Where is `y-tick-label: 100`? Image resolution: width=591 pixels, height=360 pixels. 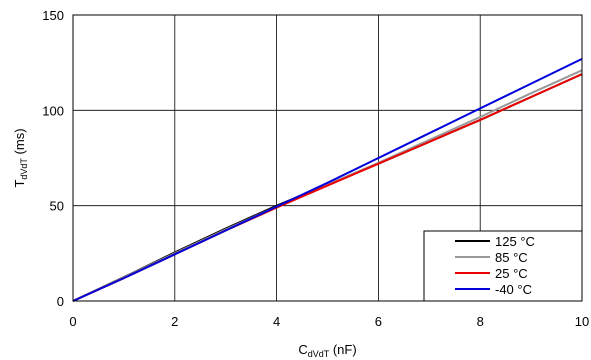
y-tick-label: 100 is located at coordinates (53, 110).